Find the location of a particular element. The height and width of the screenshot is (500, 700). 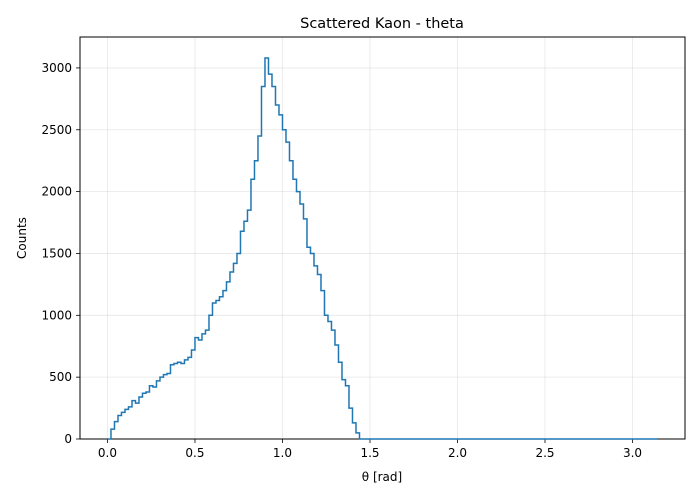

y-axis-ticks: 0 500 1000 1500 2000 2500 3000 is located at coordinates (60, 253).